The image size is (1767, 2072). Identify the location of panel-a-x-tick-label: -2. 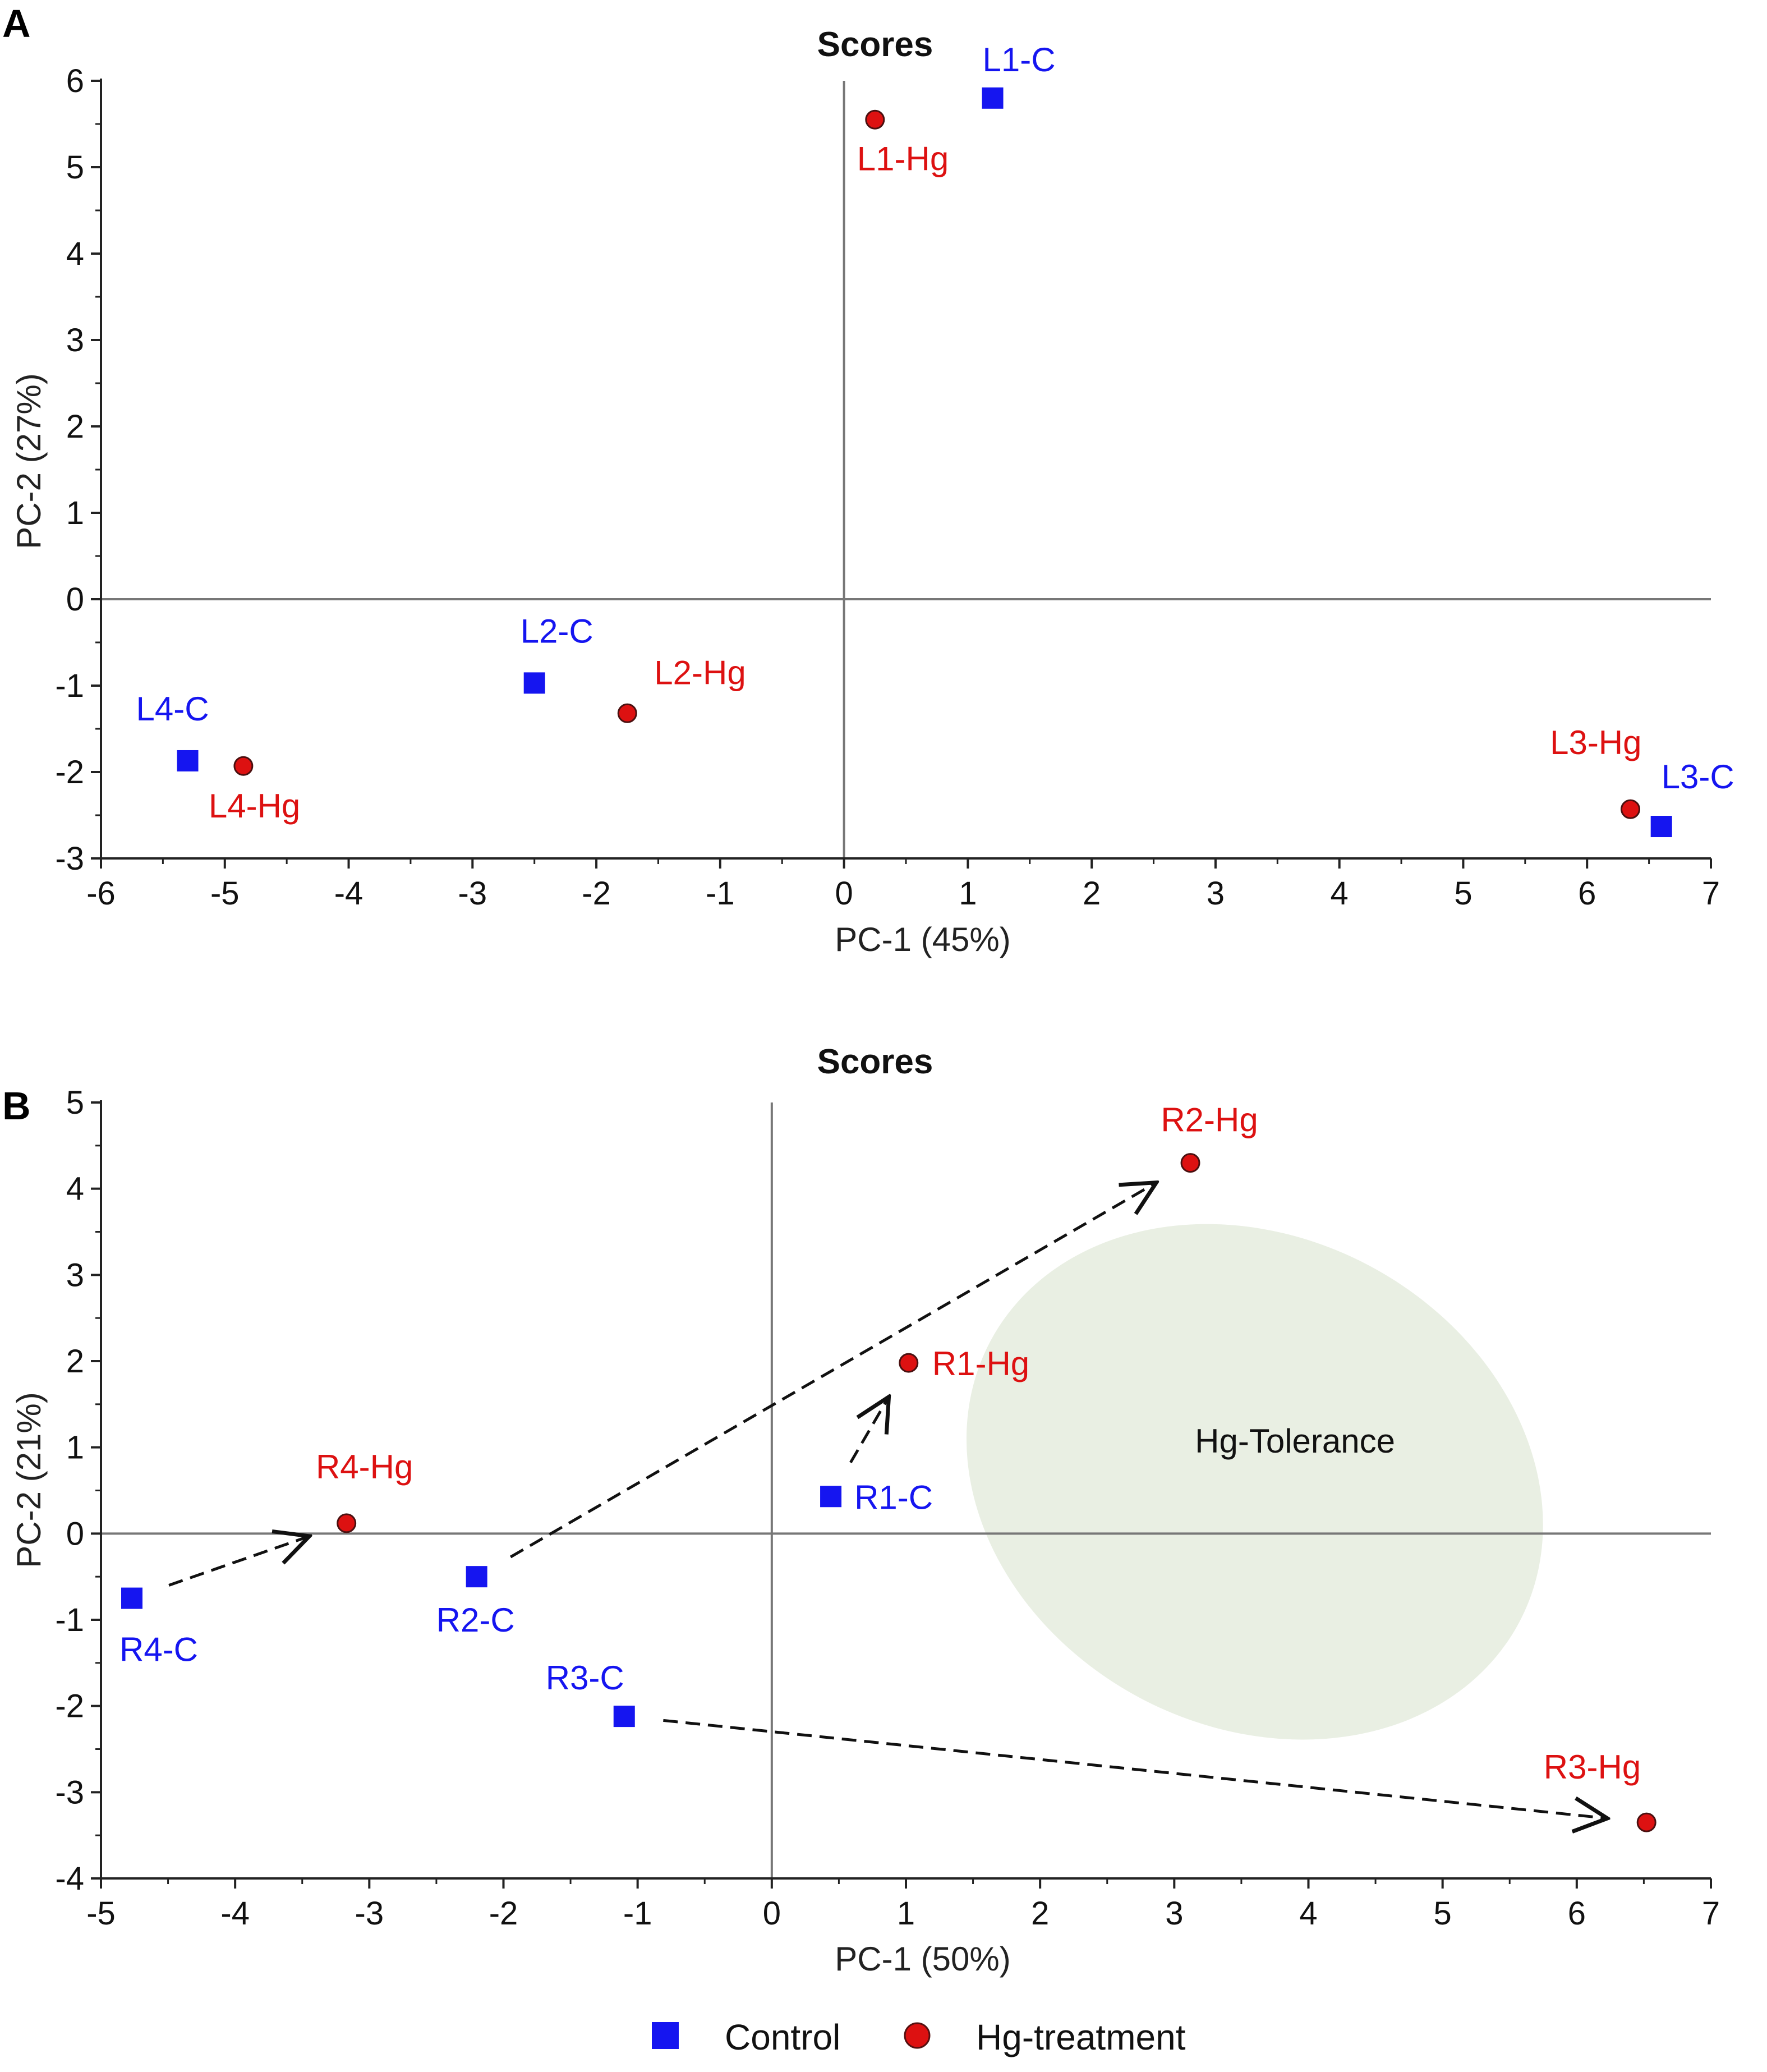
(596, 893).